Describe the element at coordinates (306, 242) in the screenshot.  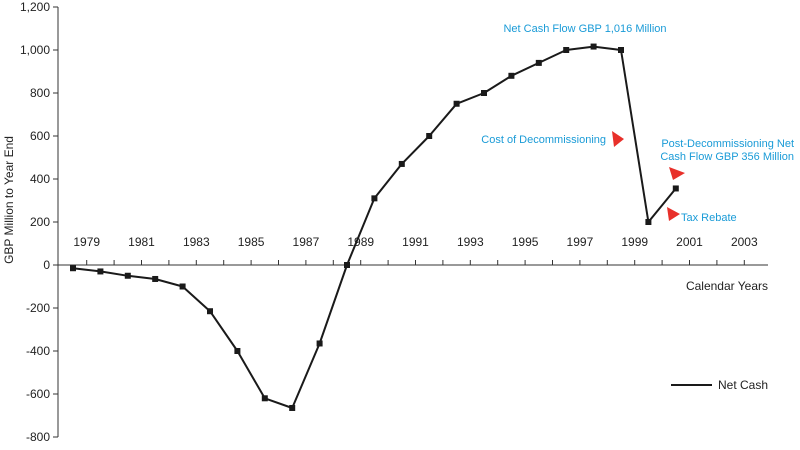
I see `x-tick-label: 1987` at that location.